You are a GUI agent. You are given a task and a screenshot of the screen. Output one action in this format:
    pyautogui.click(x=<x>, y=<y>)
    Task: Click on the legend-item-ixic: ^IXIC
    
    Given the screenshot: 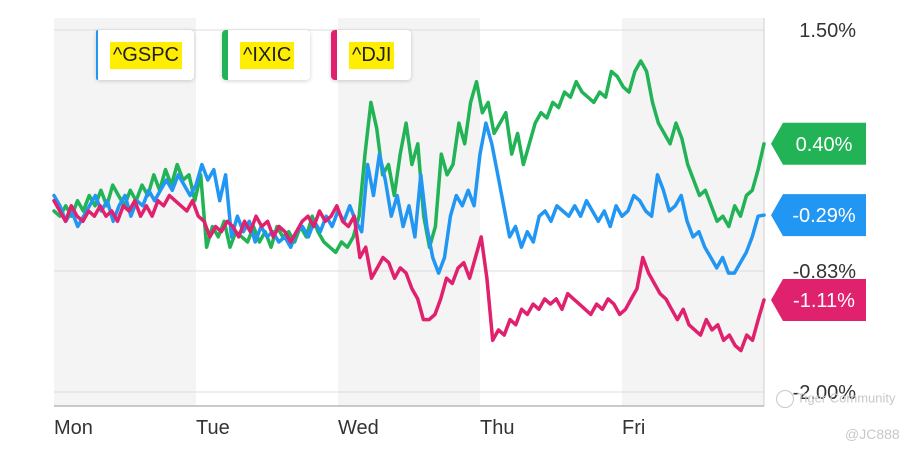 What is the action you would take?
    pyautogui.click(x=266, y=55)
    